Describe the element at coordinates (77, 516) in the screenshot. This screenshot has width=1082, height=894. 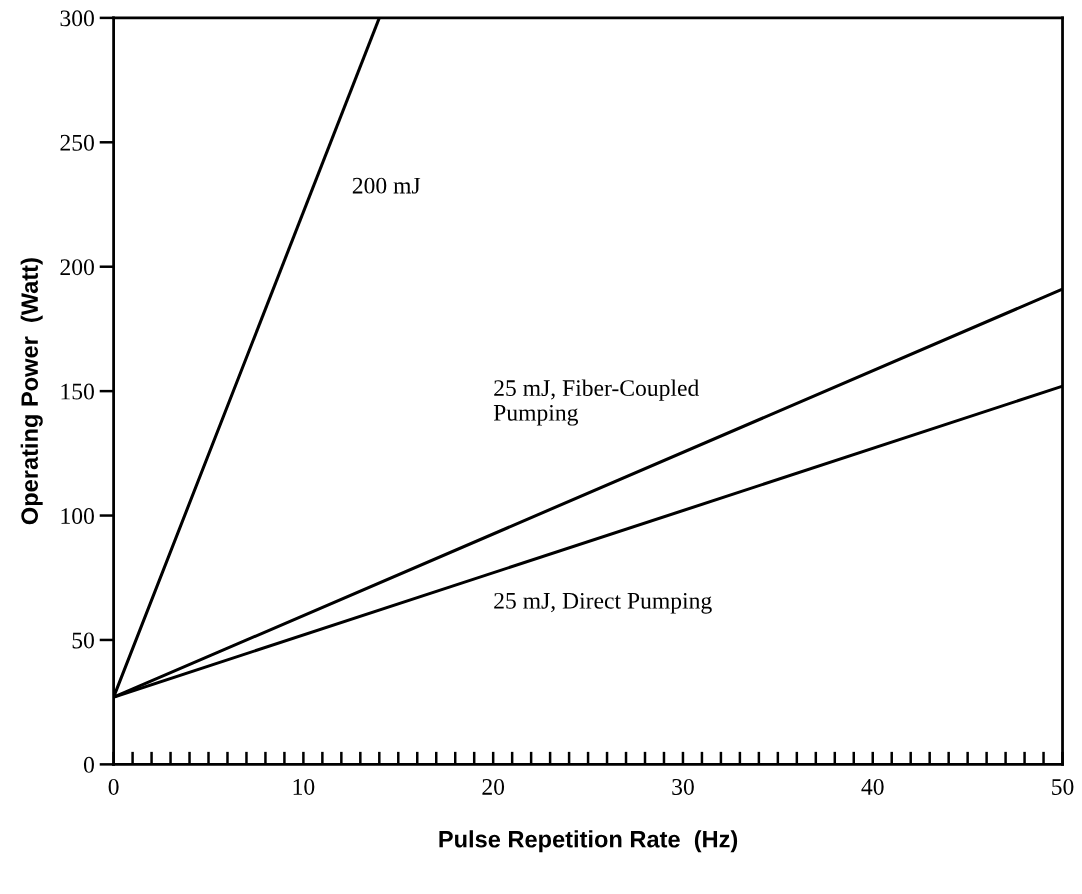
I see `y-tick-label: 100` at that location.